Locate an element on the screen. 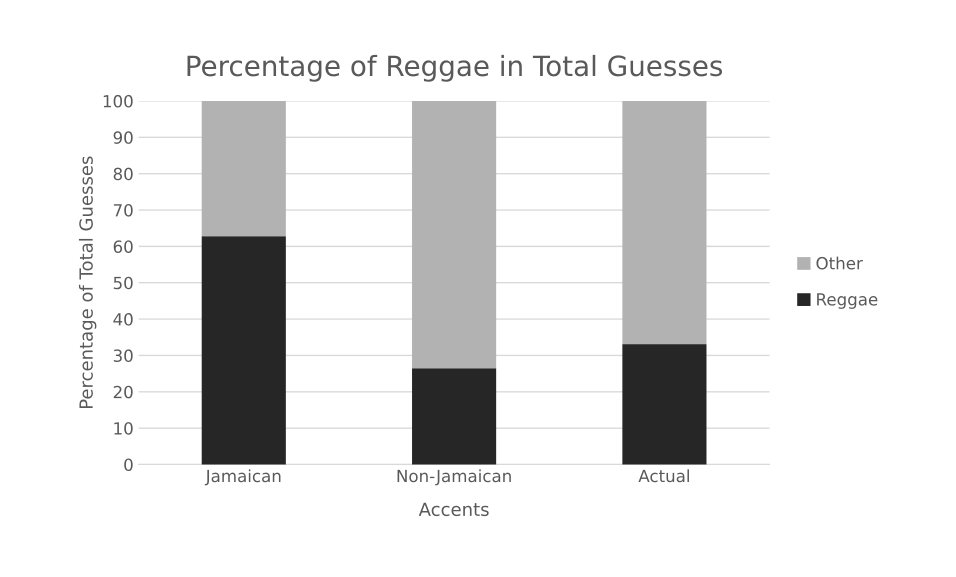 The image size is (956, 577). x-axis-title: Accents is located at coordinates (453, 509).